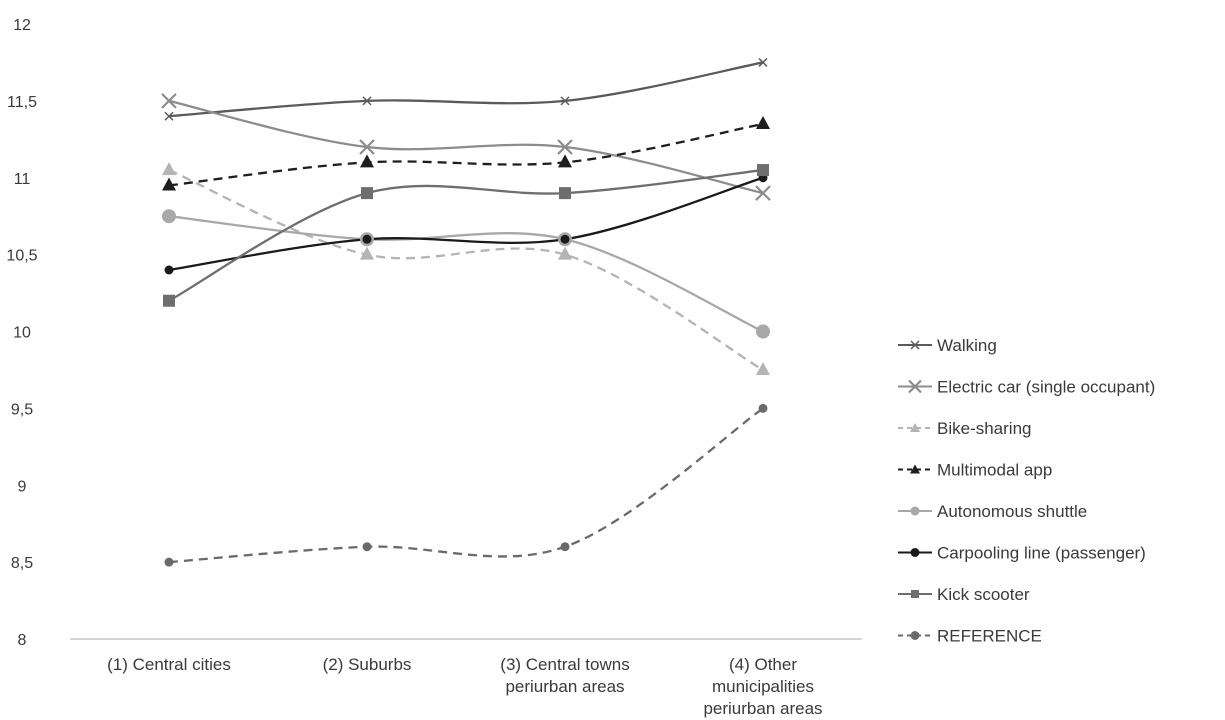  I want to click on x-category-label: (4) Other, so click(763, 664).